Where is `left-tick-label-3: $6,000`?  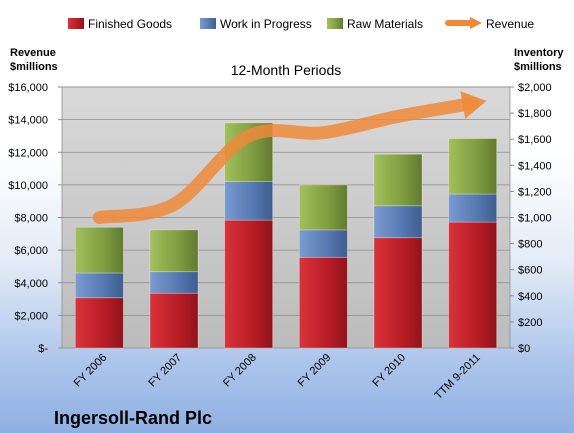
left-tick-label-3: $6,000 is located at coordinates (31, 251).